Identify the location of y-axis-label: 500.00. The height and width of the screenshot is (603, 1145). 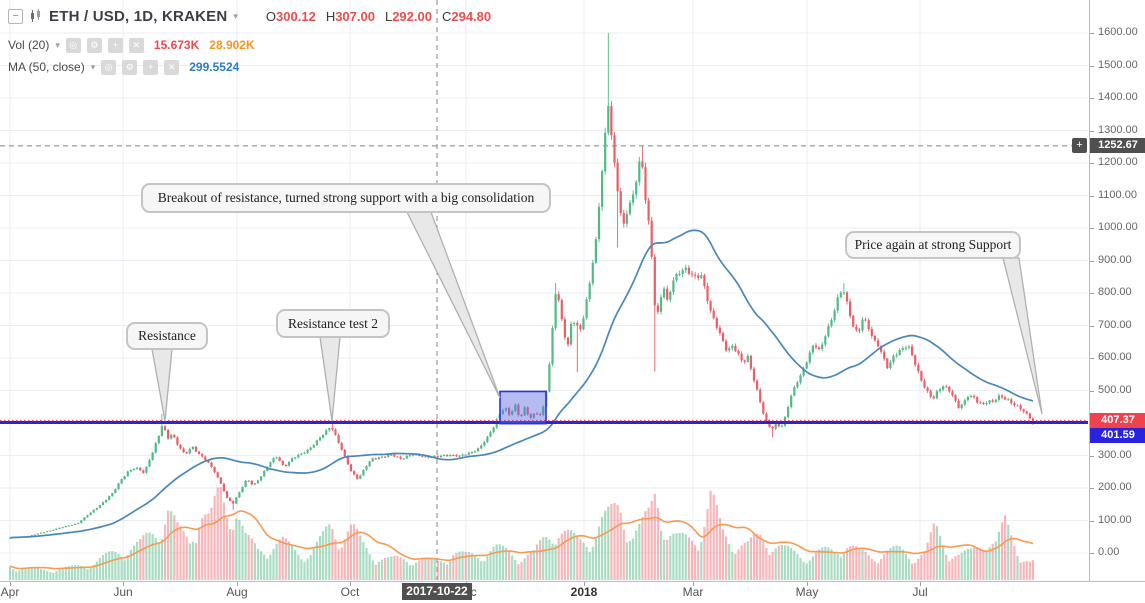
(1115, 389).